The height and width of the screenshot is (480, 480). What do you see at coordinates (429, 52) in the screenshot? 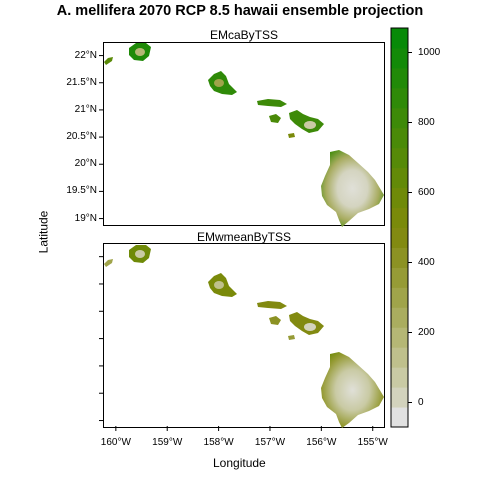
I see `colorbar-tick-label: 1000` at bounding box center [429, 52].